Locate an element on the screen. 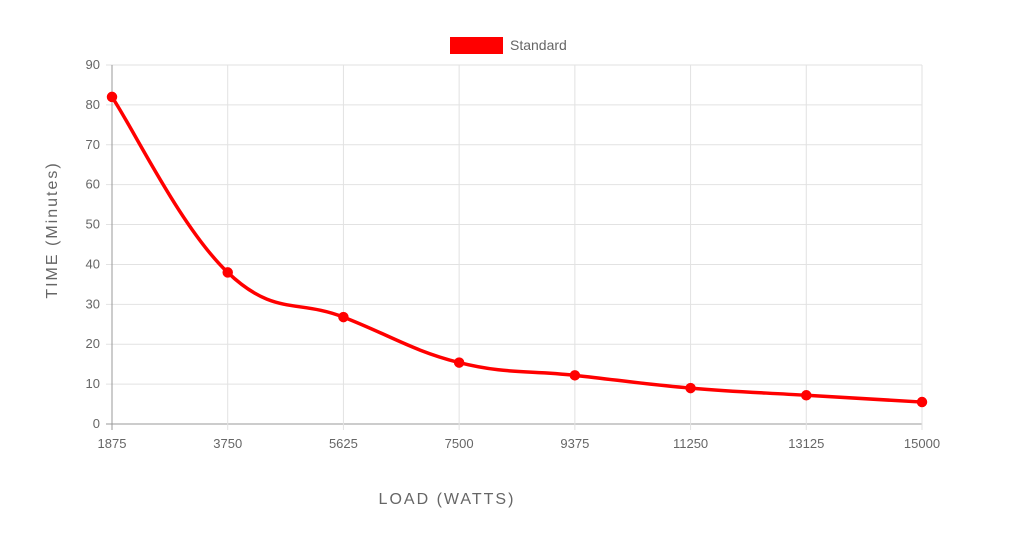  y-tick-label: 30 is located at coordinates (93, 303).